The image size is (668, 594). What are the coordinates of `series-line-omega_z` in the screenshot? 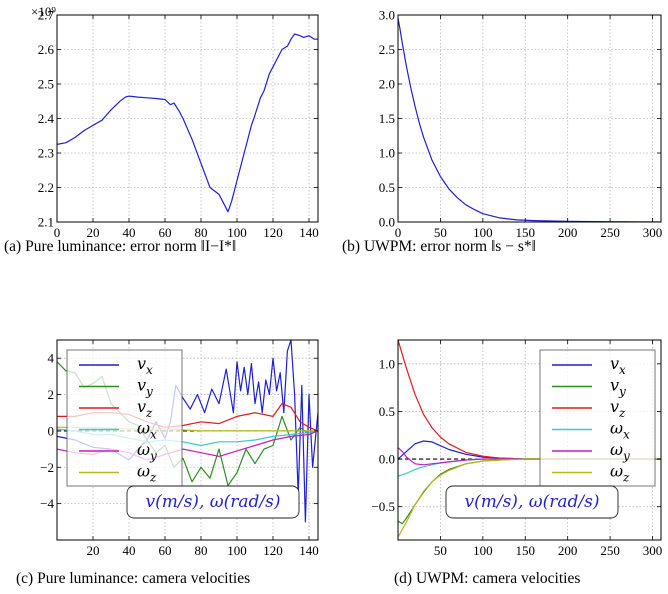 It's located at (529, 498).